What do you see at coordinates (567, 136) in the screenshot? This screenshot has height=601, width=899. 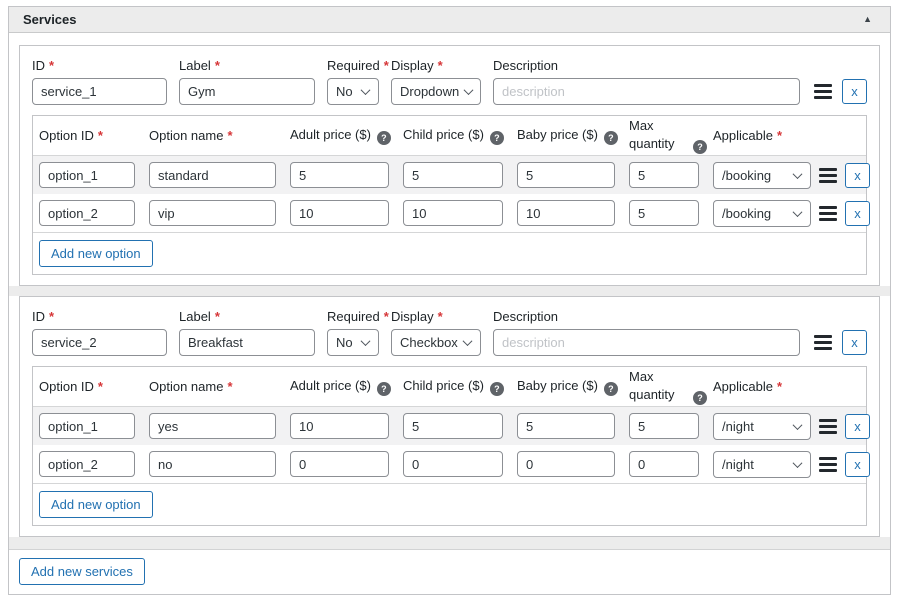 I see `column-header-baby-price: Baby price ($)?` at bounding box center [567, 136].